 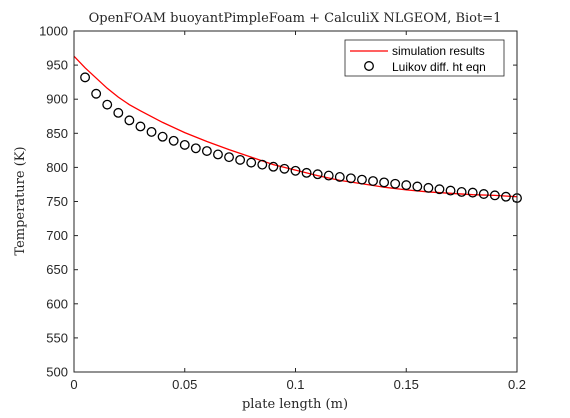 What do you see at coordinates (439, 67) in the screenshot?
I see `legend-label-luikov: Luikov diff. ht eqn` at bounding box center [439, 67].